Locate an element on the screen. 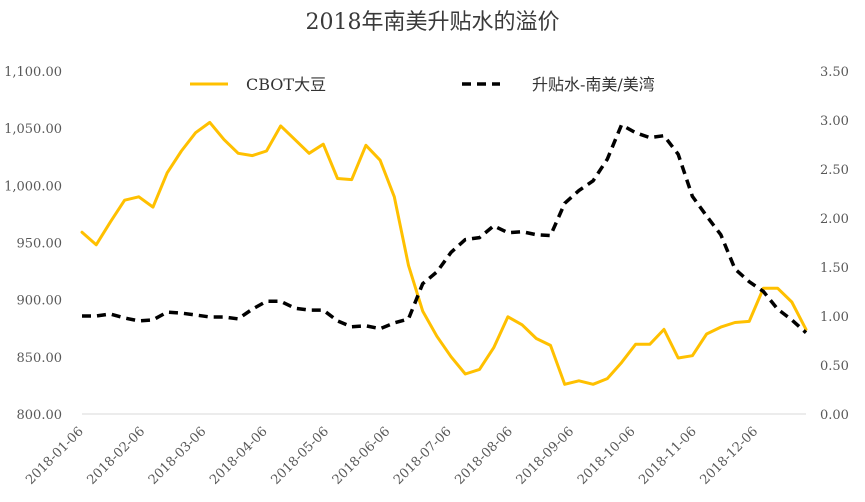 This screenshot has height=502, width=865. right-y-axis: 0.00 0.50 1.00 1.50 2.00 2.50 3.00 3.50 is located at coordinates (834, 244).